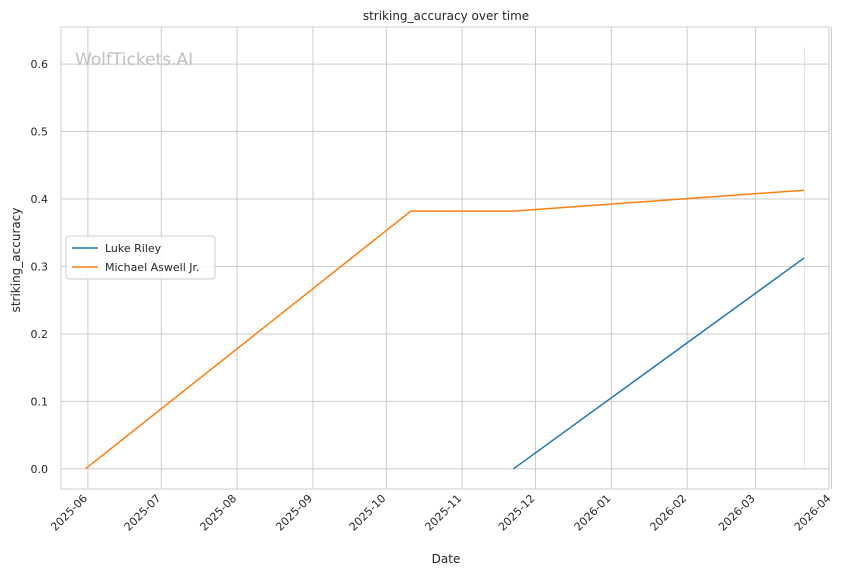  What do you see at coordinates (152, 267) in the screenshot?
I see `legend-label-michael-aswell-jr: Michael Aswell Jr.` at bounding box center [152, 267].